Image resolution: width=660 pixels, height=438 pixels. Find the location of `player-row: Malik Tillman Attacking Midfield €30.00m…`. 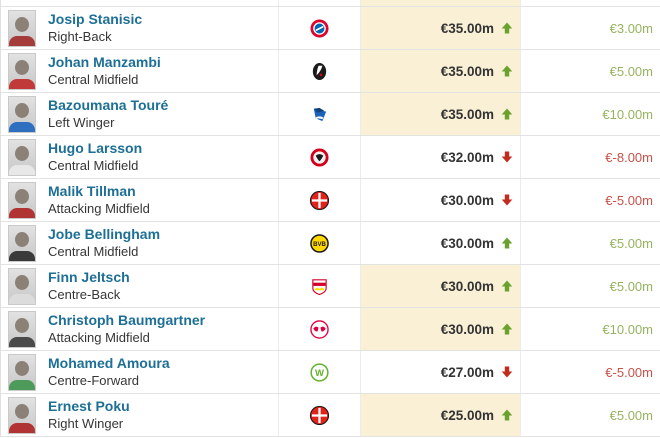

player-row: Malik Tillman Attacking Midfield €30.00m… is located at coordinates (330, 200).